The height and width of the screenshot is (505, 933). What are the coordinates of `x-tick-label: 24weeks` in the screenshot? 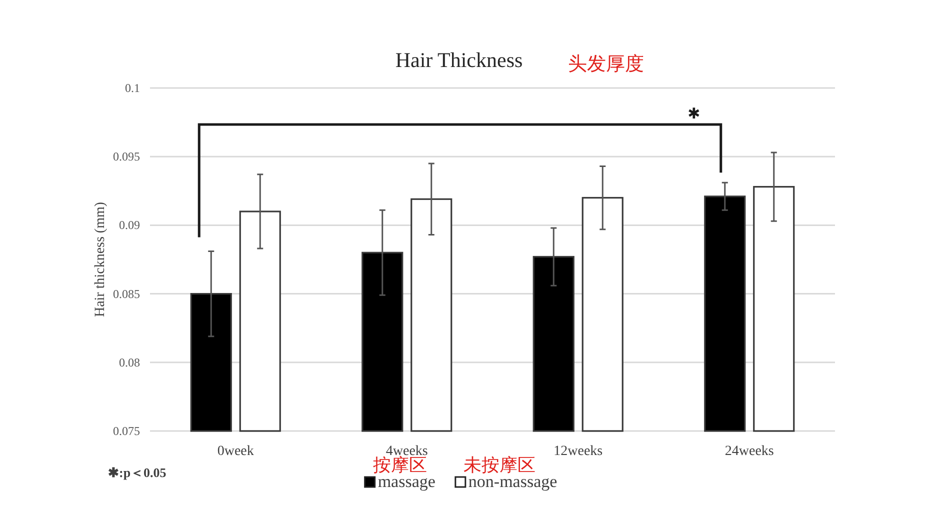 It's located at (749, 451).